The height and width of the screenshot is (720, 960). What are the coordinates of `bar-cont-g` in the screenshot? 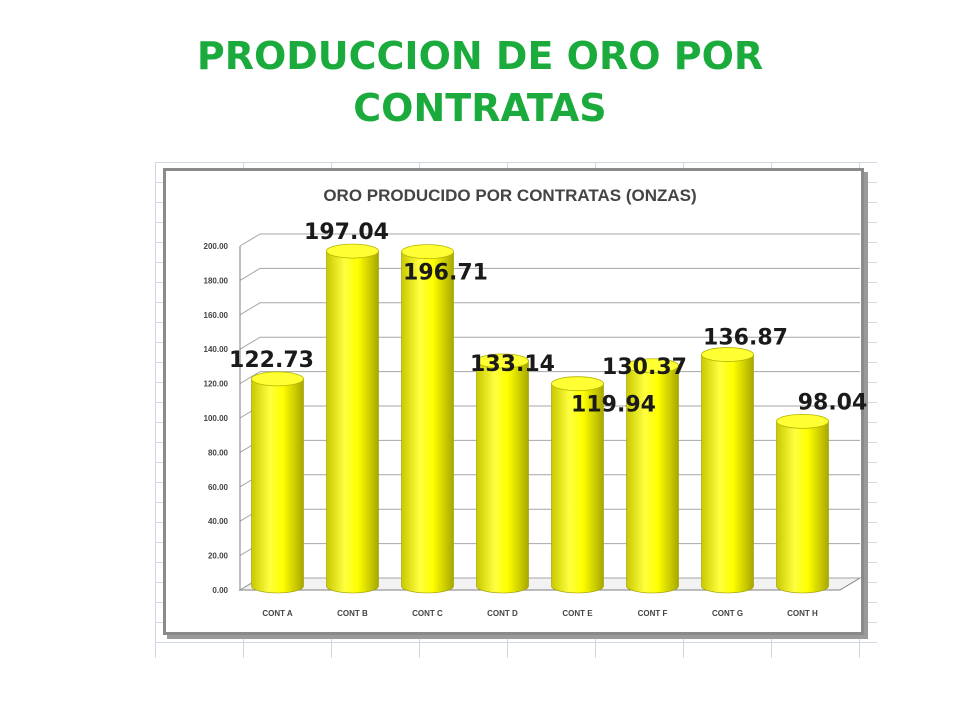 It's located at (727, 470).